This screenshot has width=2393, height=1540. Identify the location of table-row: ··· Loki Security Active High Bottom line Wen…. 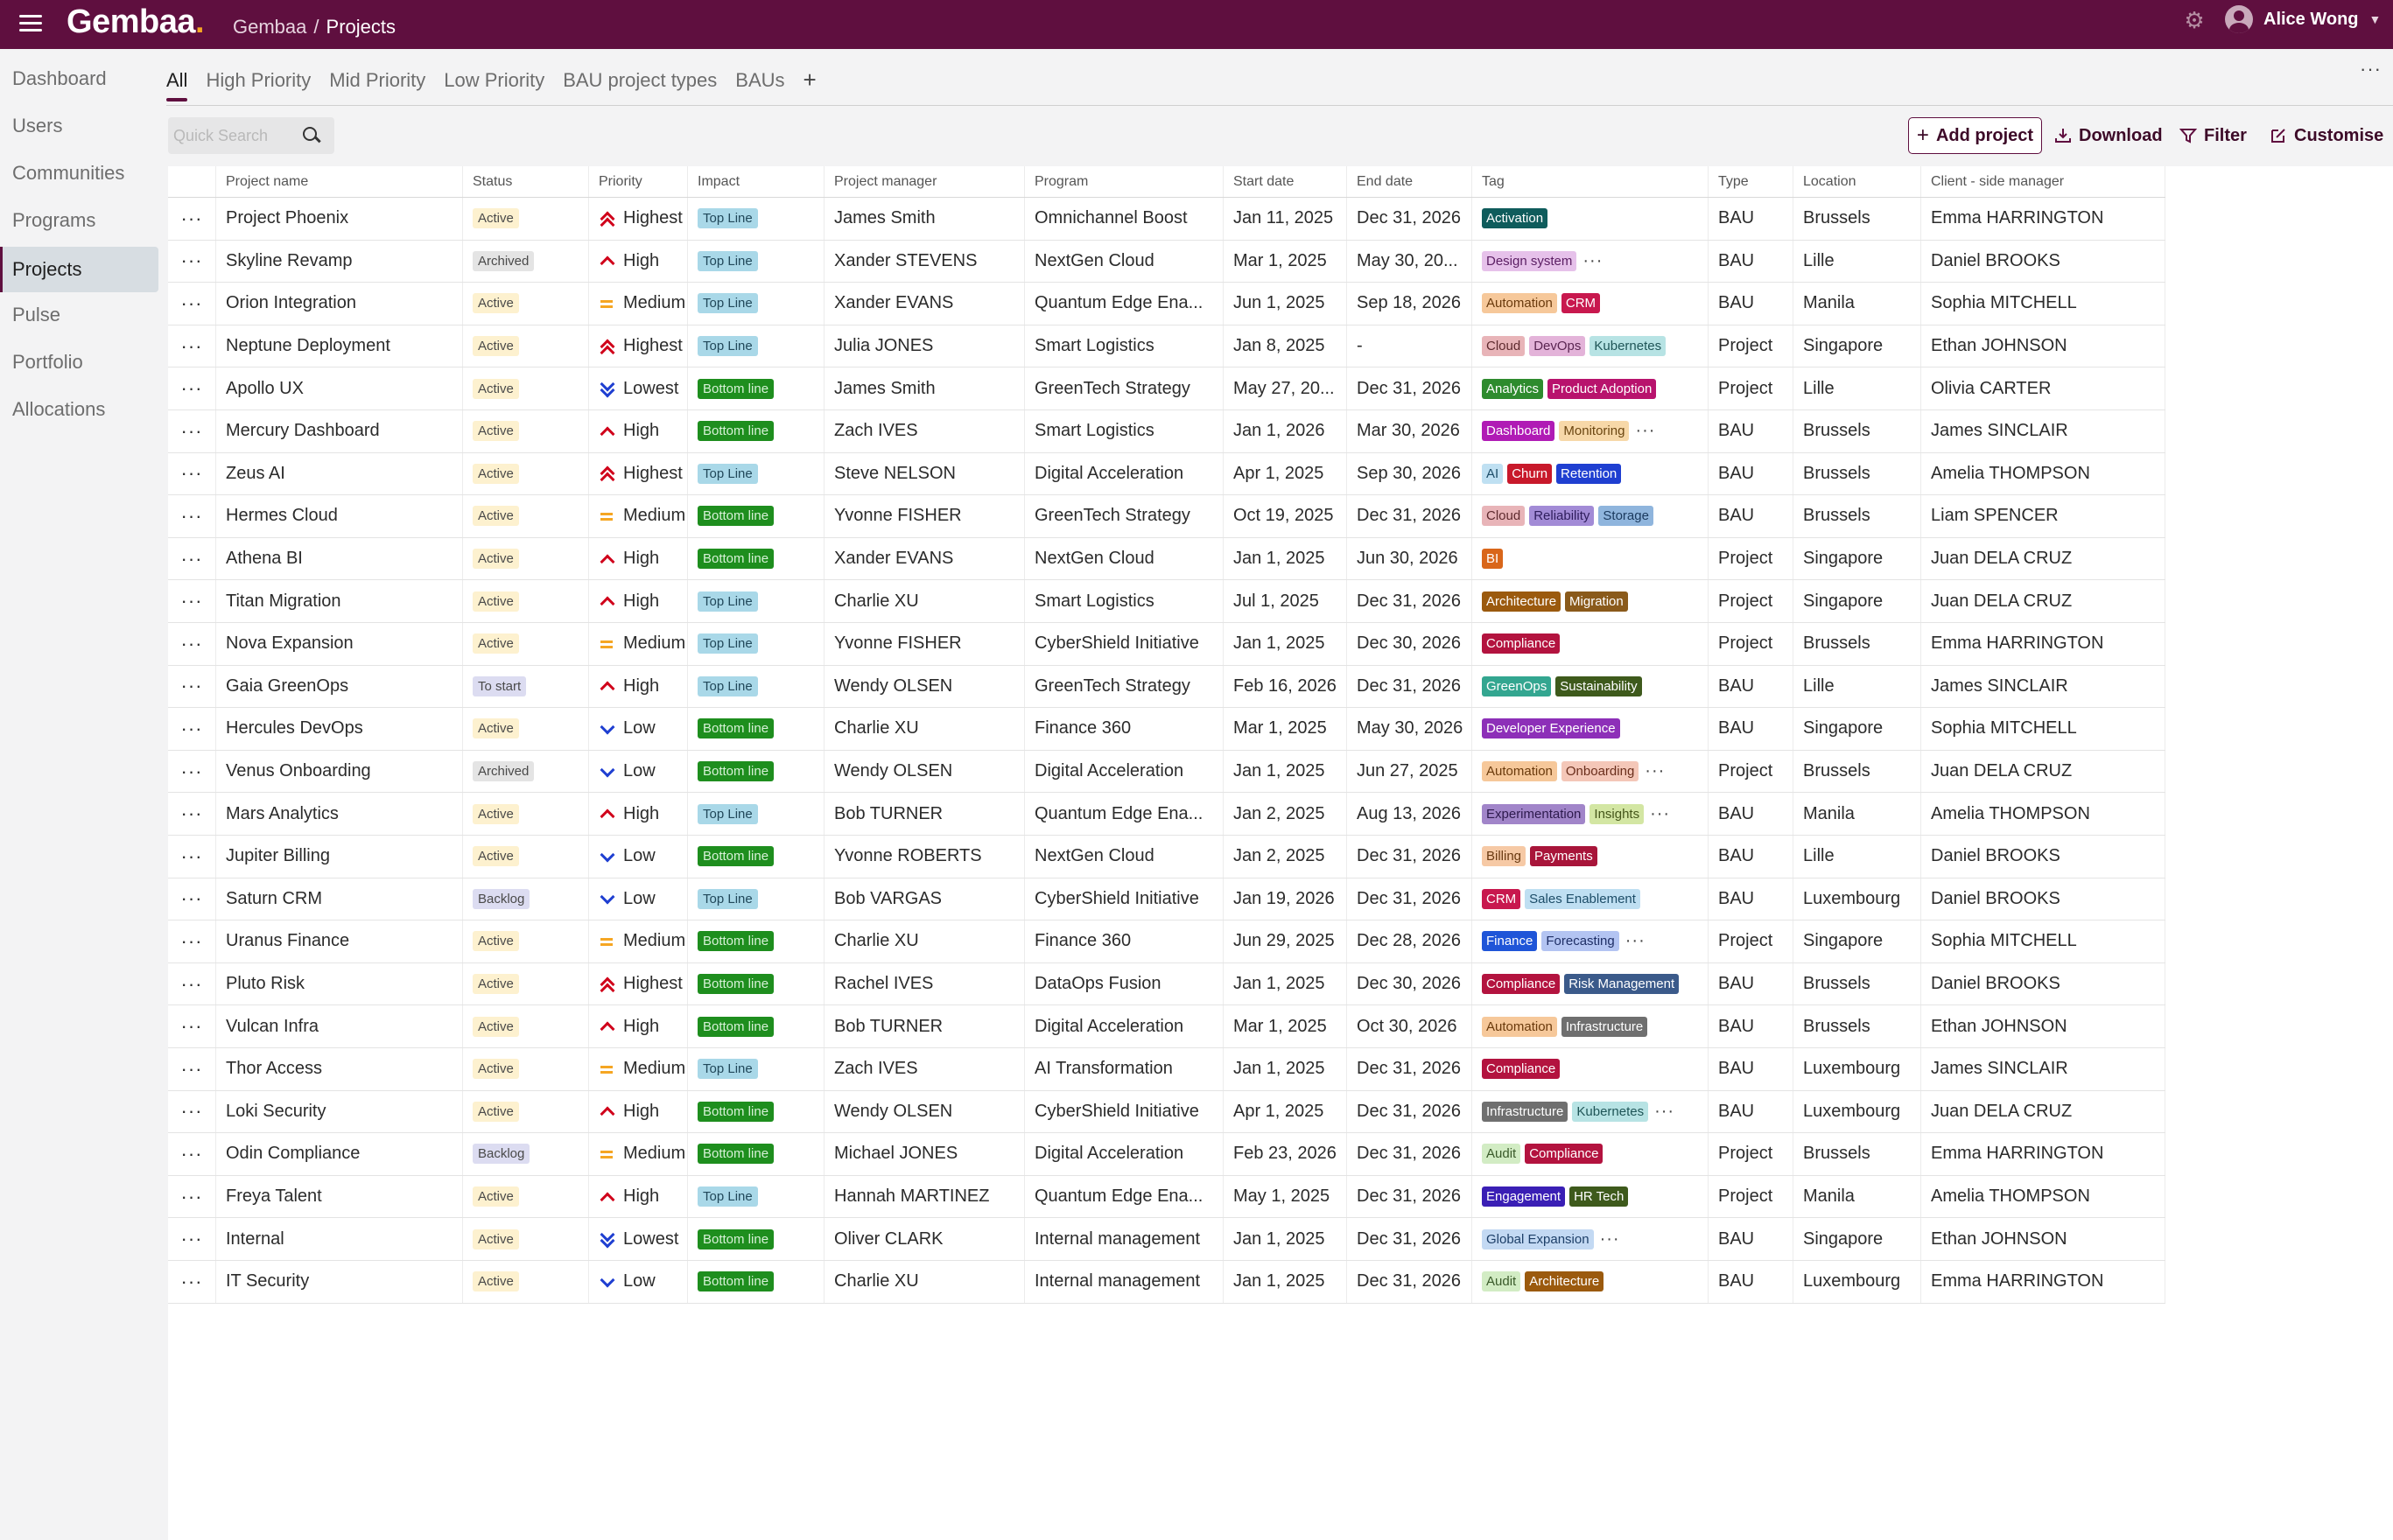
(1166, 1112).